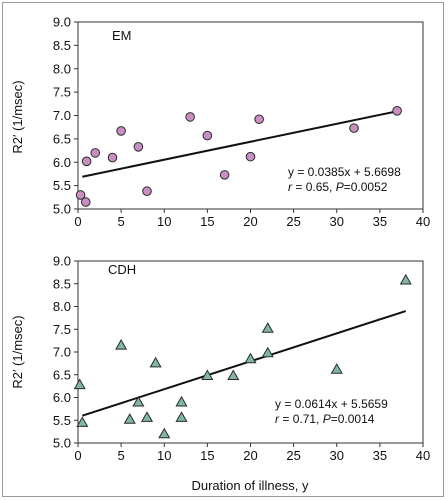 The width and height of the screenshot is (448, 500). I want to click on cdh-regression-stats: r = 0.71, P=0.0014, so click(325, 419).